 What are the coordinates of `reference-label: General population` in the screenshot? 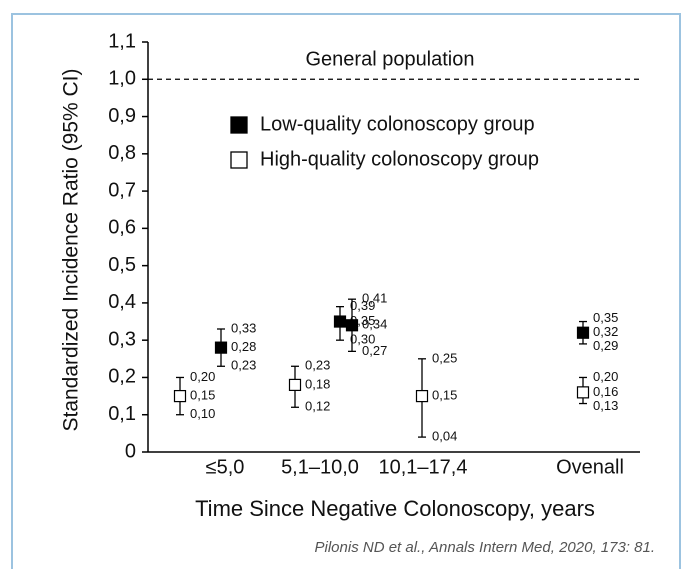 It's located at (389, 59).